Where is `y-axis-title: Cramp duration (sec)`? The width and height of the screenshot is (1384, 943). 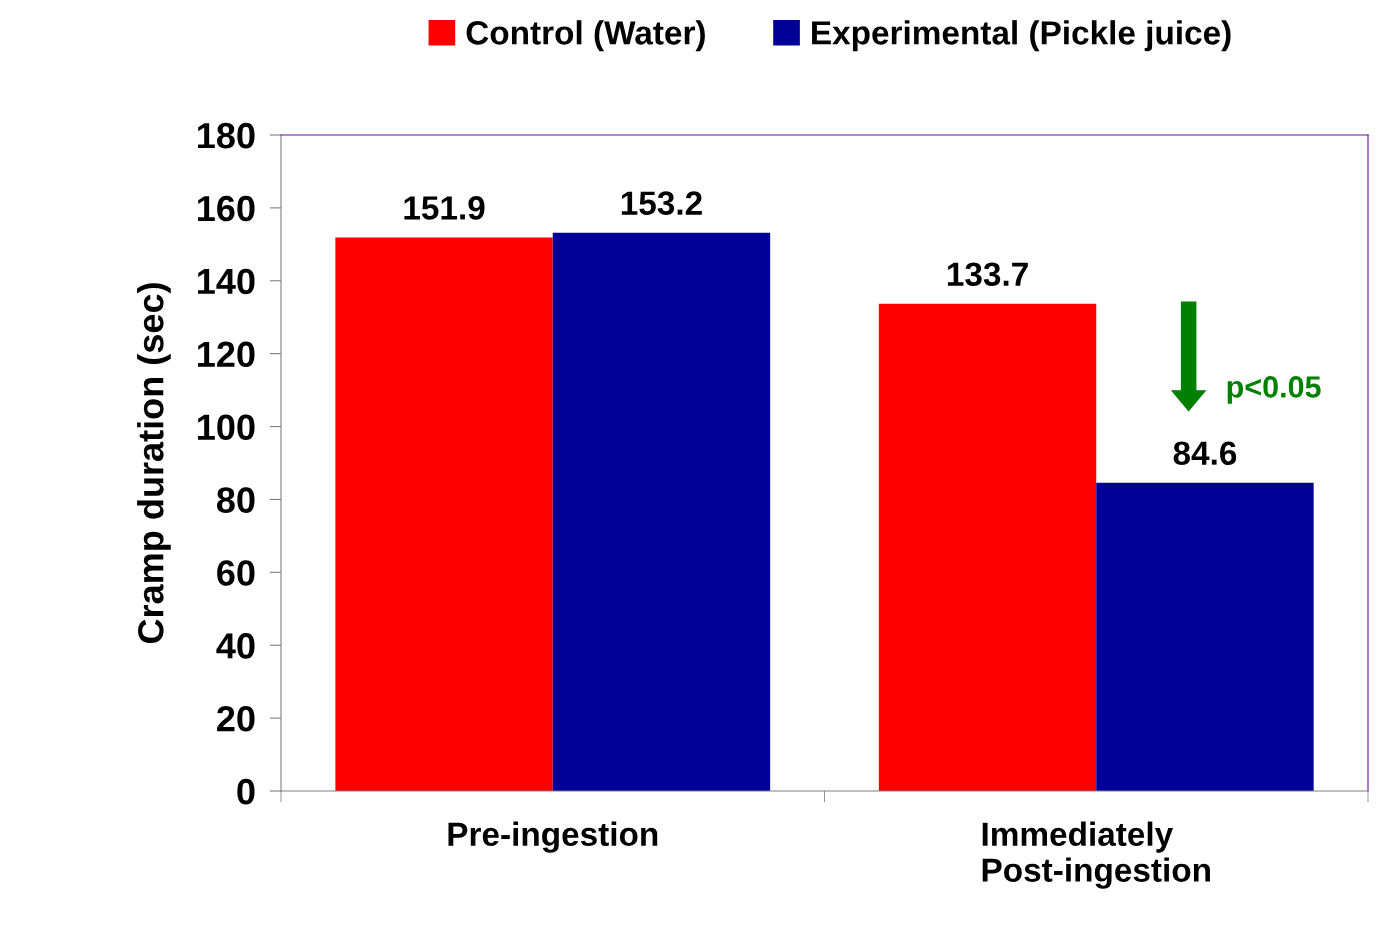
y-axis-title: Cramp duration (sec) is located at coordinates (154, 463).